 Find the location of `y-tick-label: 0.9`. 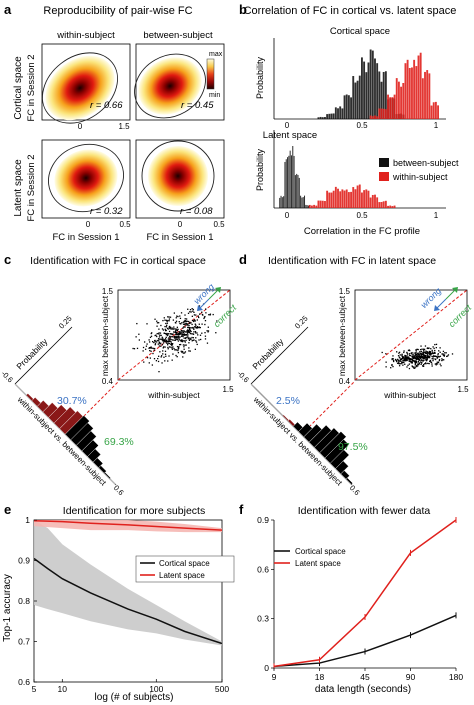

y-tick-label: 0.9 is located at coordinates (263, 520).